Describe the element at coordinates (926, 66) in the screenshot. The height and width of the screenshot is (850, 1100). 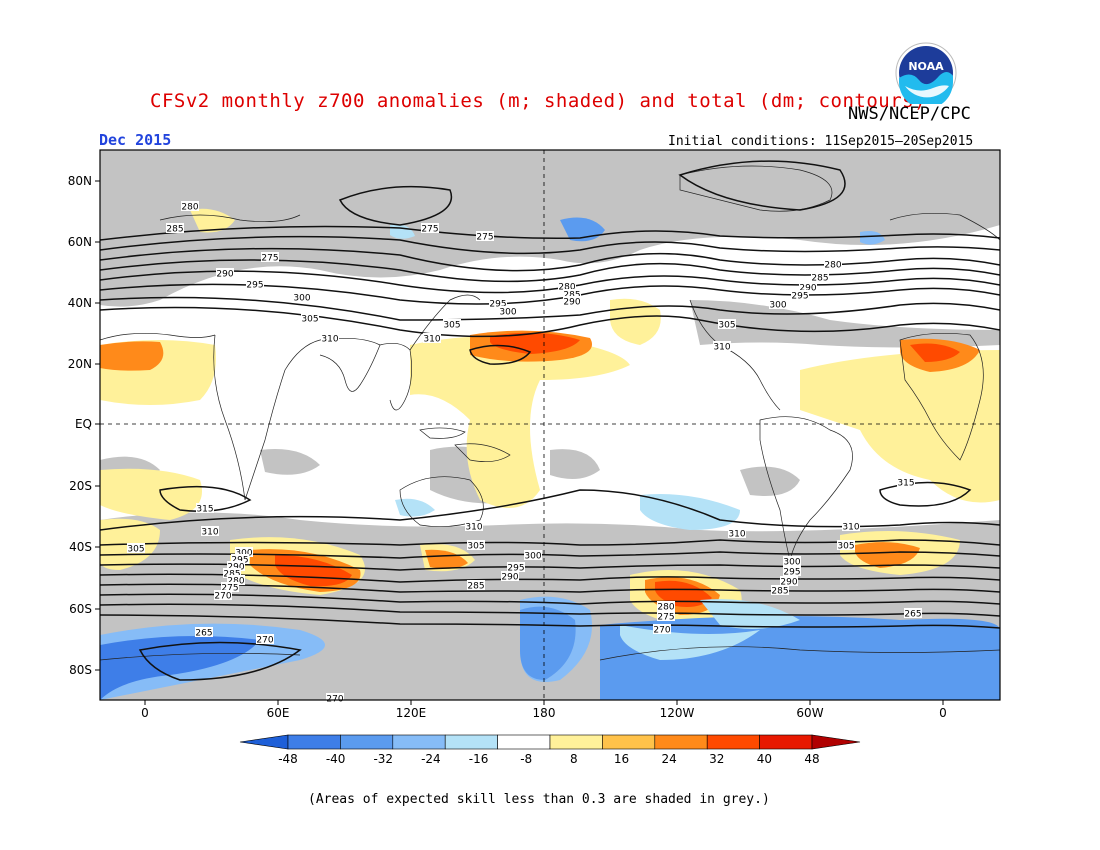
I see `logo-text: NOAA` at that location.